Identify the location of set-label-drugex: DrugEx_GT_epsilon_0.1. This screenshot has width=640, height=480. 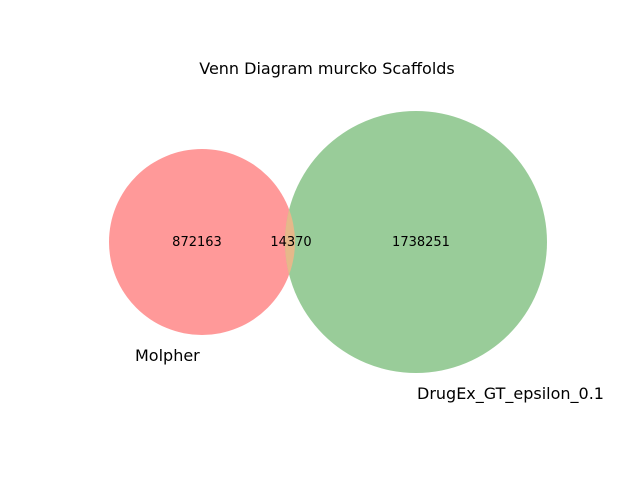
(510, 394).